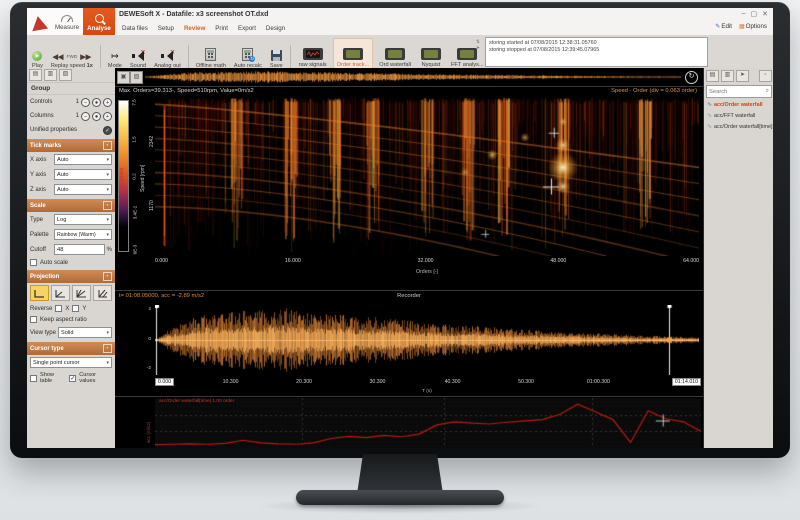 Image resolution: width=800 pixels, height=520 pixels. I want to click on projection-3d-a-button, so click(60, 293).